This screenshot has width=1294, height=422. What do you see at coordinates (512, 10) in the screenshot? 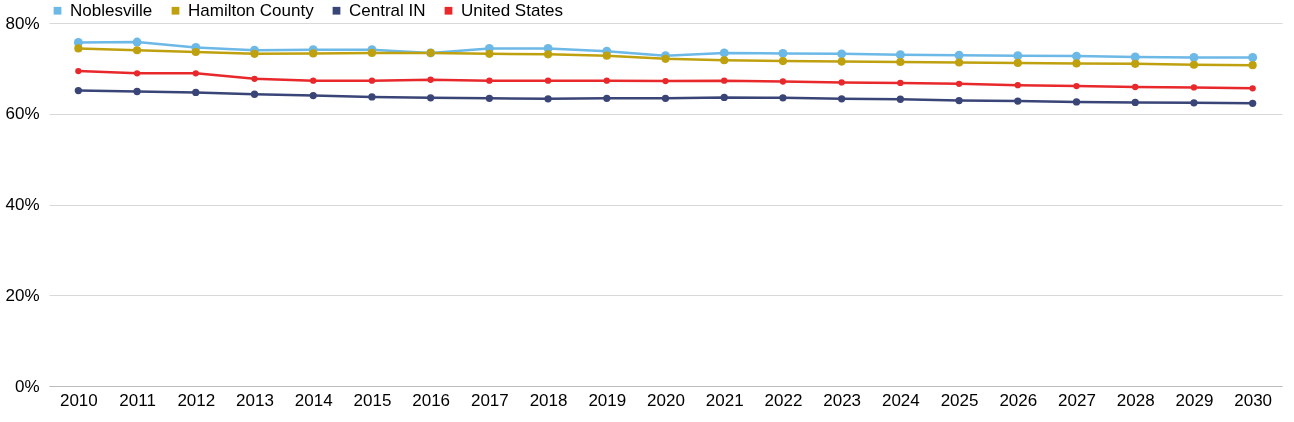
I see `legend-label: United States` at bounding box center [512, 10].